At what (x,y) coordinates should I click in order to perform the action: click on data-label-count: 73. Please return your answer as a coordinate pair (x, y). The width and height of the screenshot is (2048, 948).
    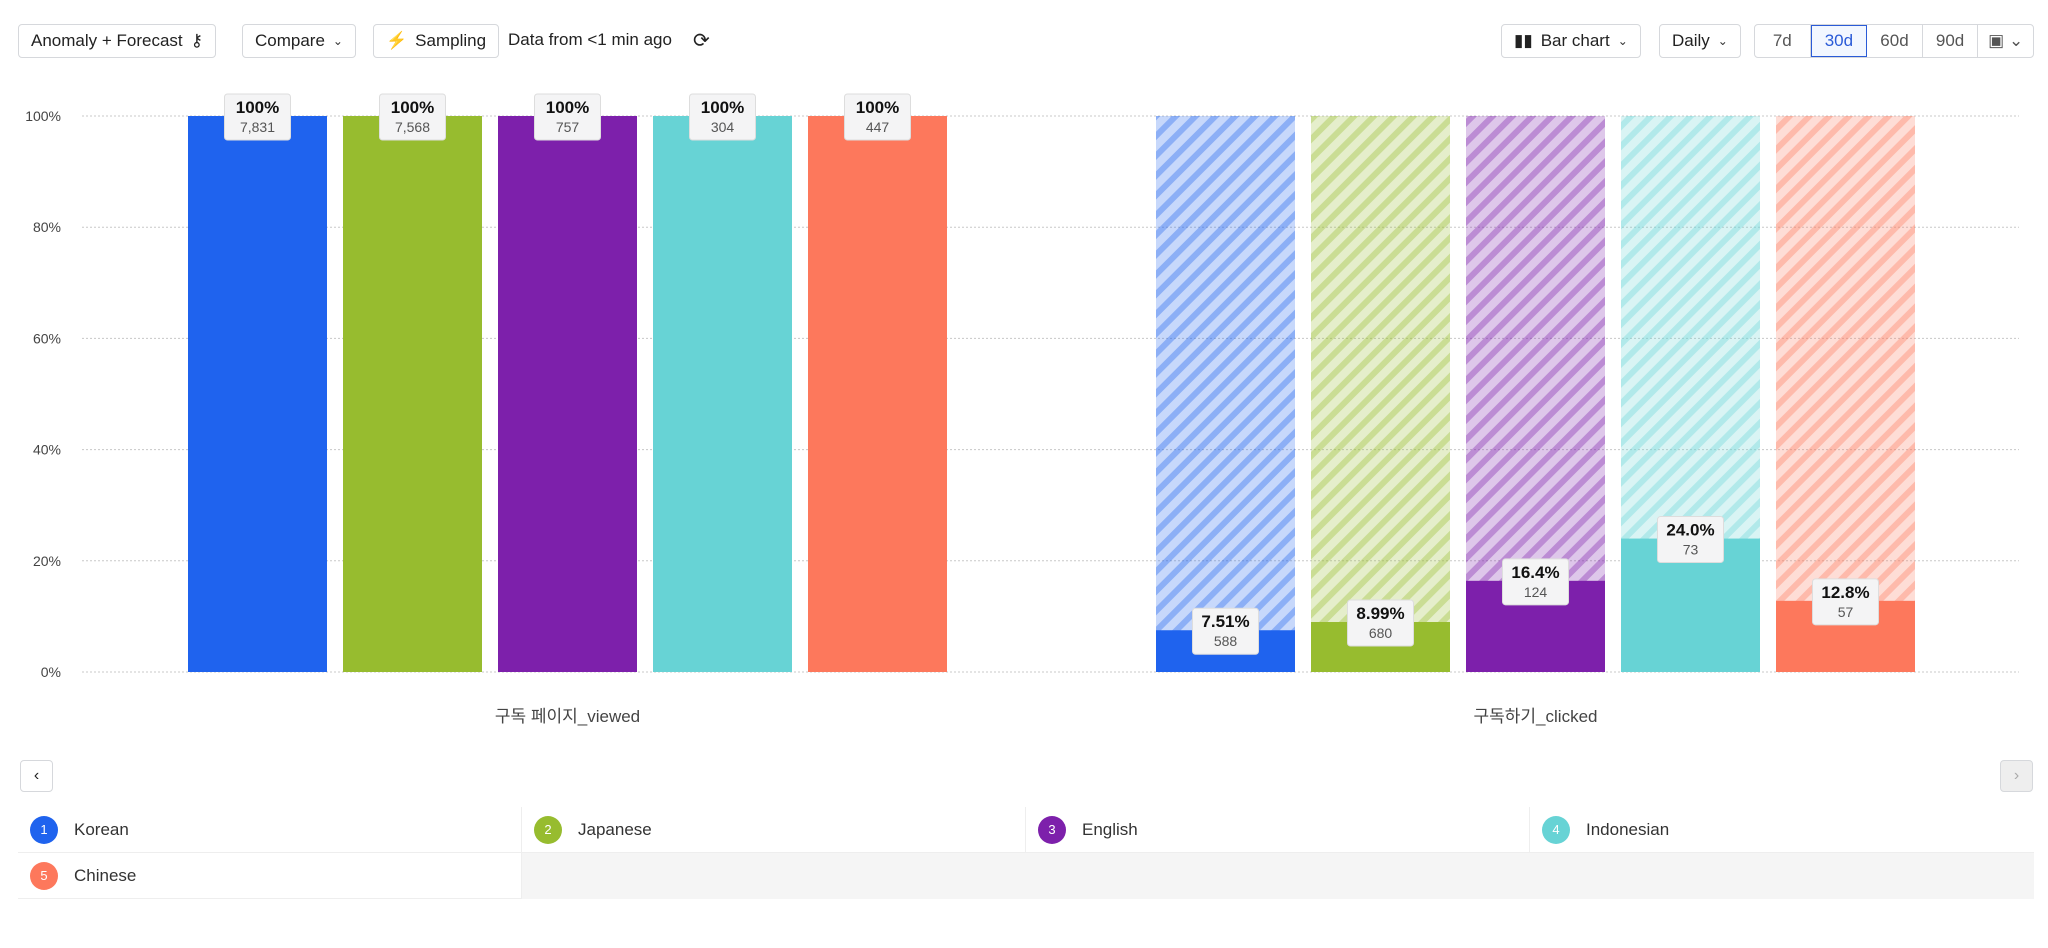
    Looking at the image, I should click on (1691, 550).